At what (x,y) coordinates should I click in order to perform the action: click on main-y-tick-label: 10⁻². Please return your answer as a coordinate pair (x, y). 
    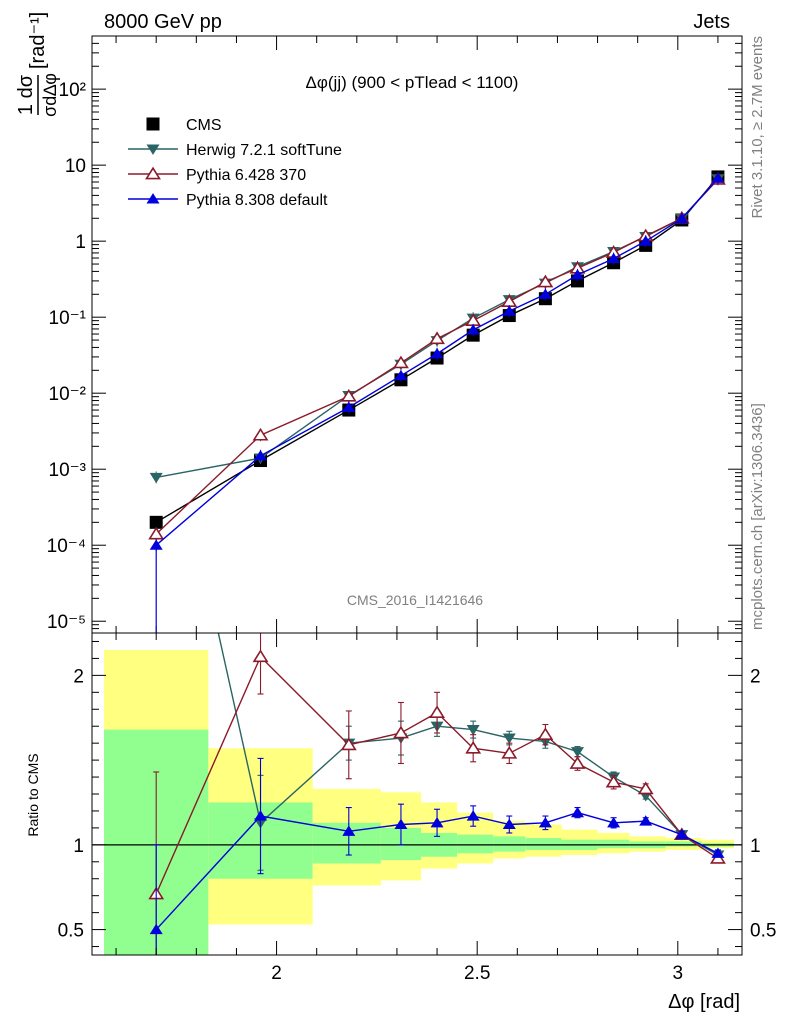
    Looking at the image, I should click on (68, 394).